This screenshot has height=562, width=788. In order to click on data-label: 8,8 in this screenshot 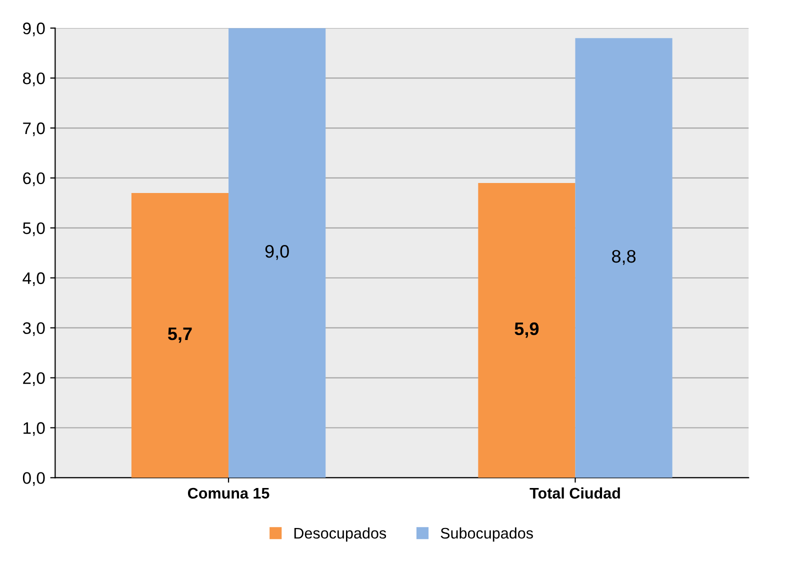, I will do `click(624, 257)`.